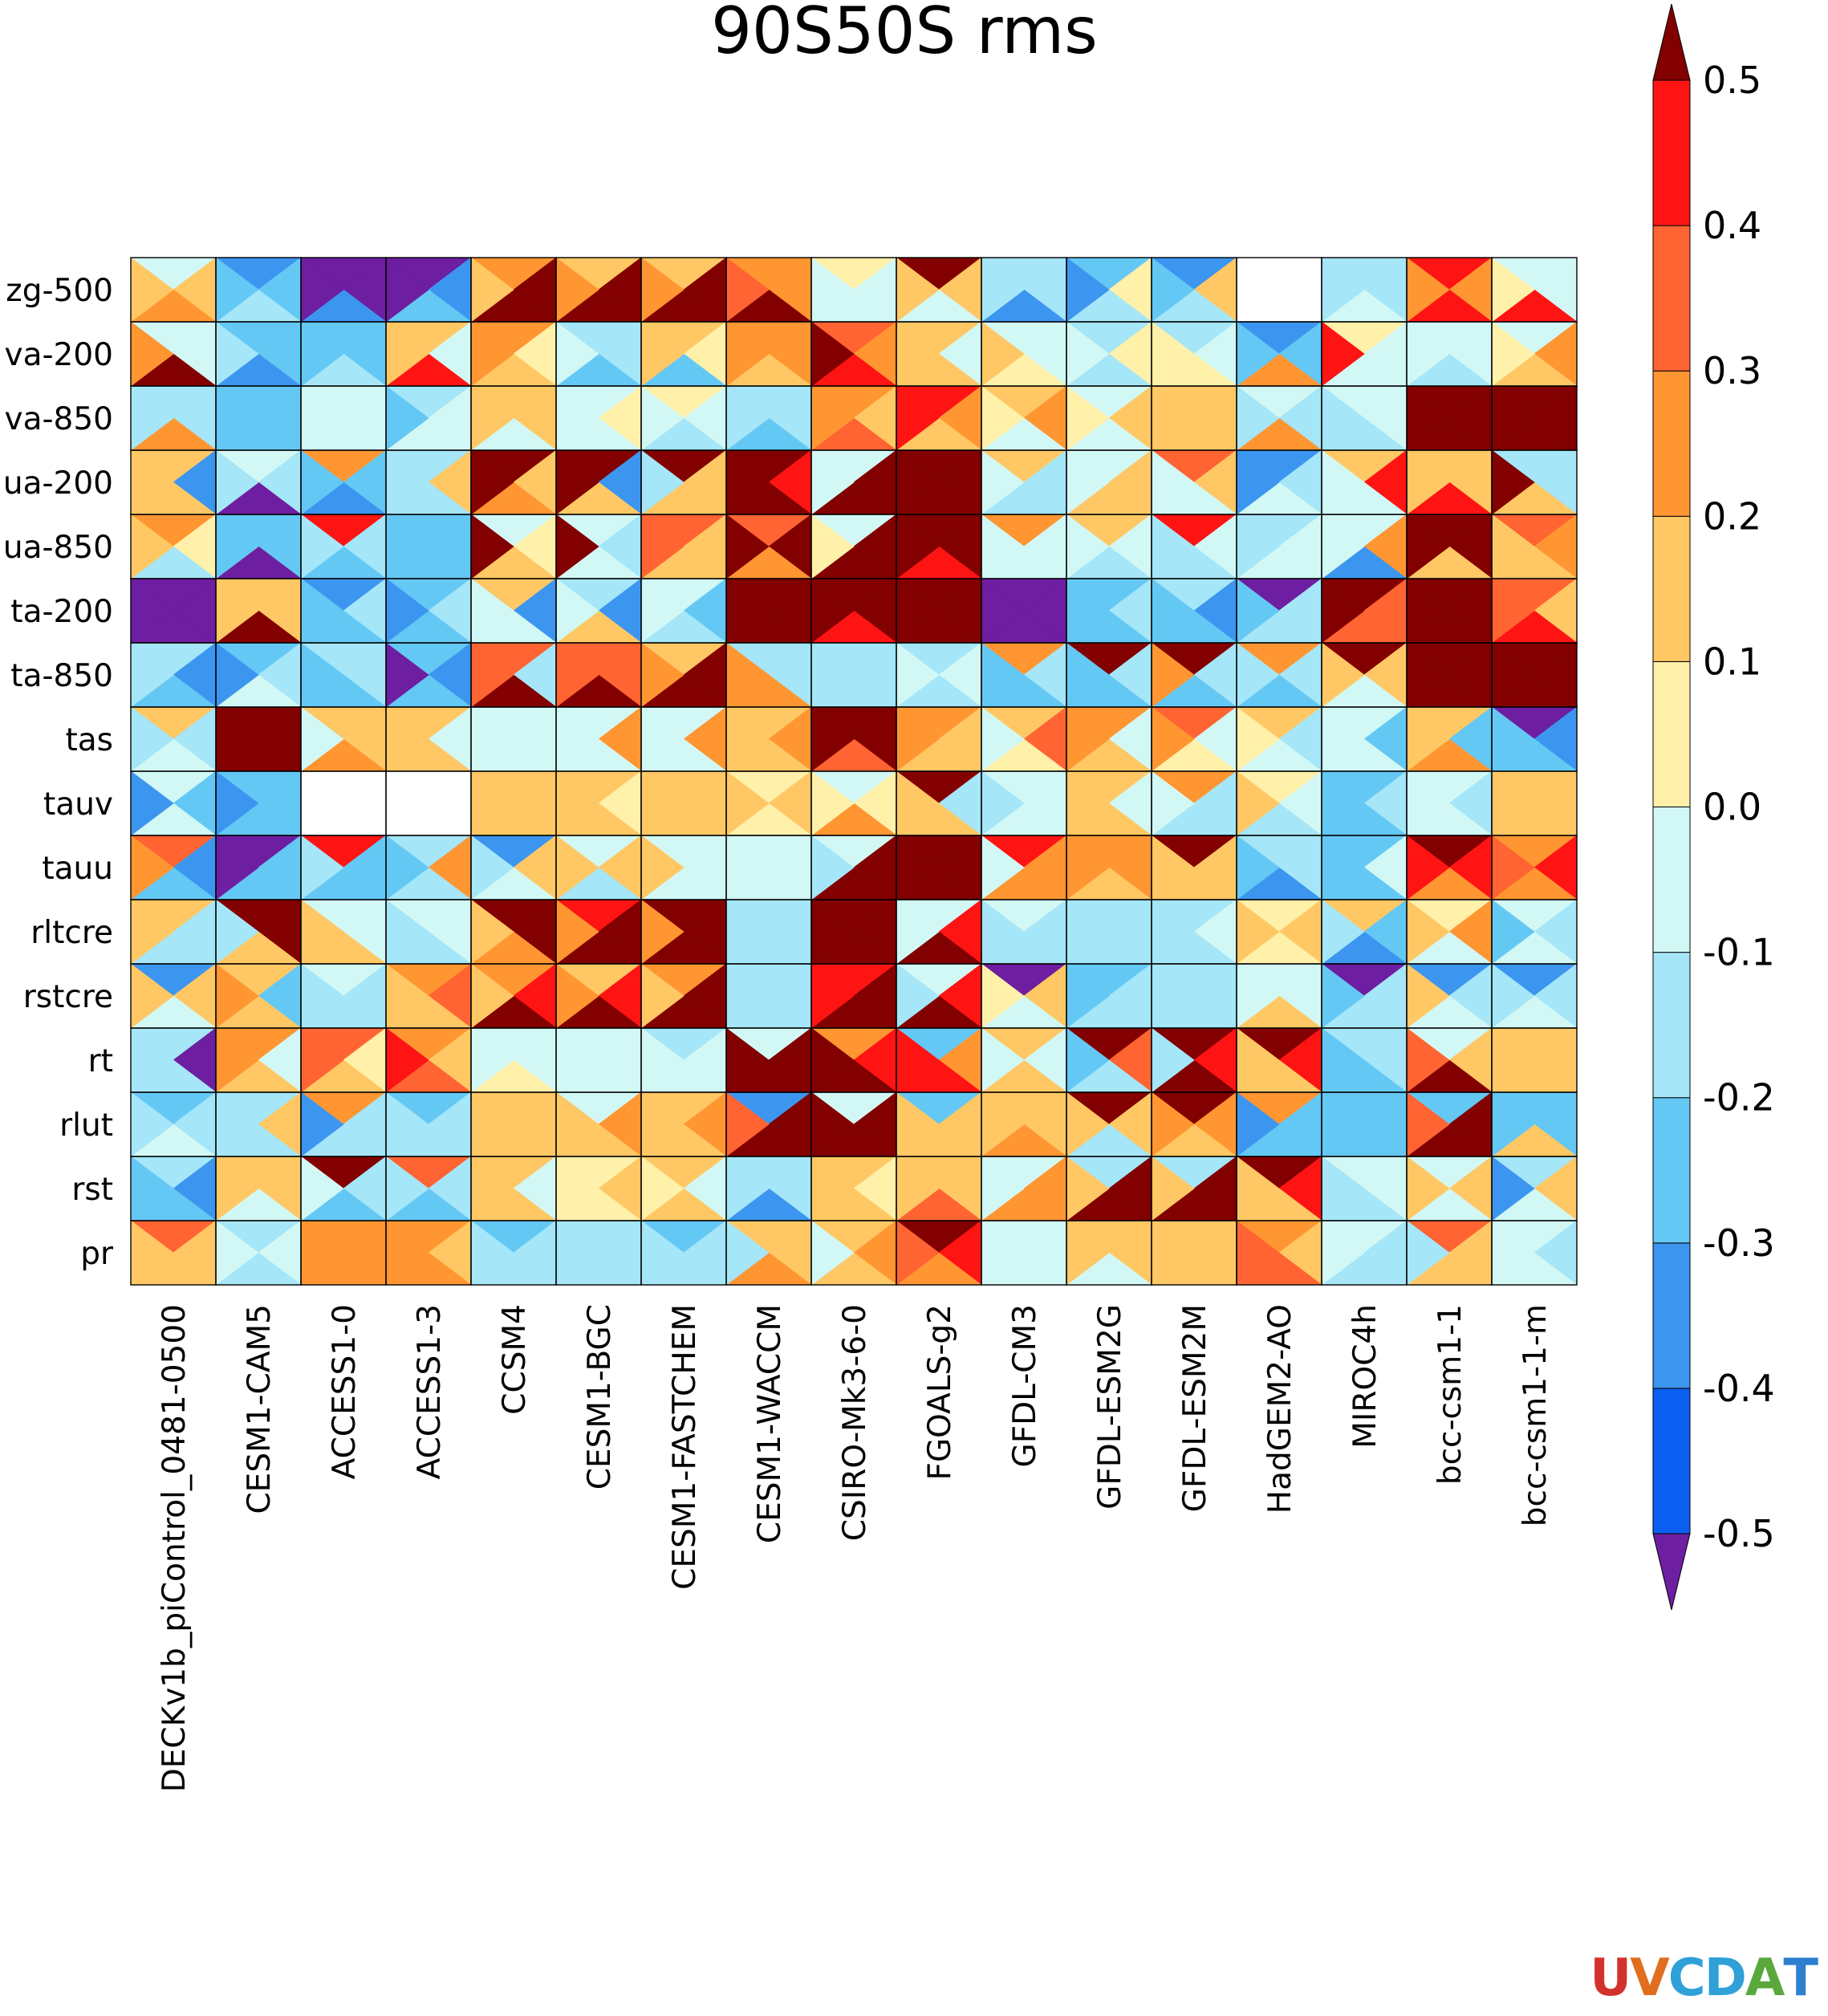  I want to click on colorbar-tick-label: 0.4, so click(1732, 226).